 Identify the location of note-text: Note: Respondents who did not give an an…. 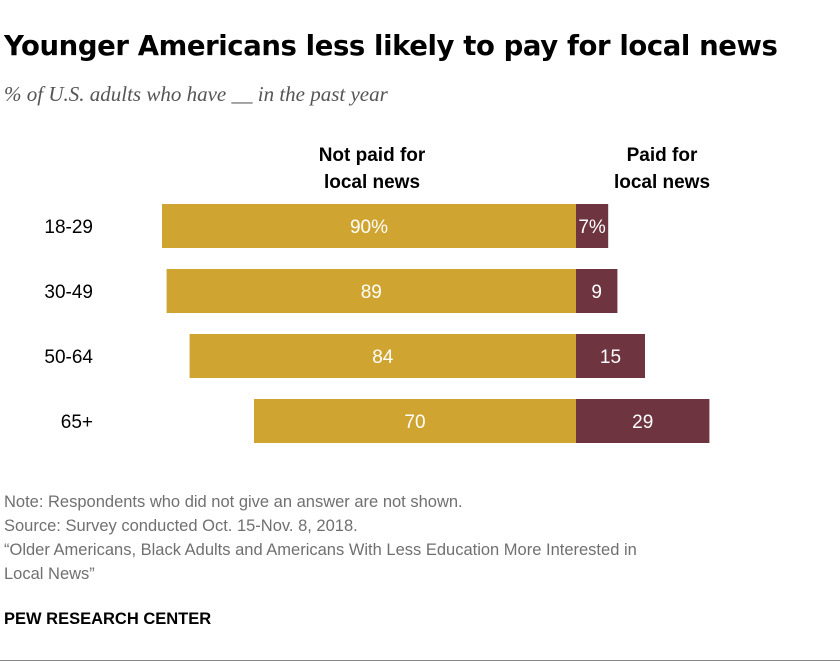
(233, 502).